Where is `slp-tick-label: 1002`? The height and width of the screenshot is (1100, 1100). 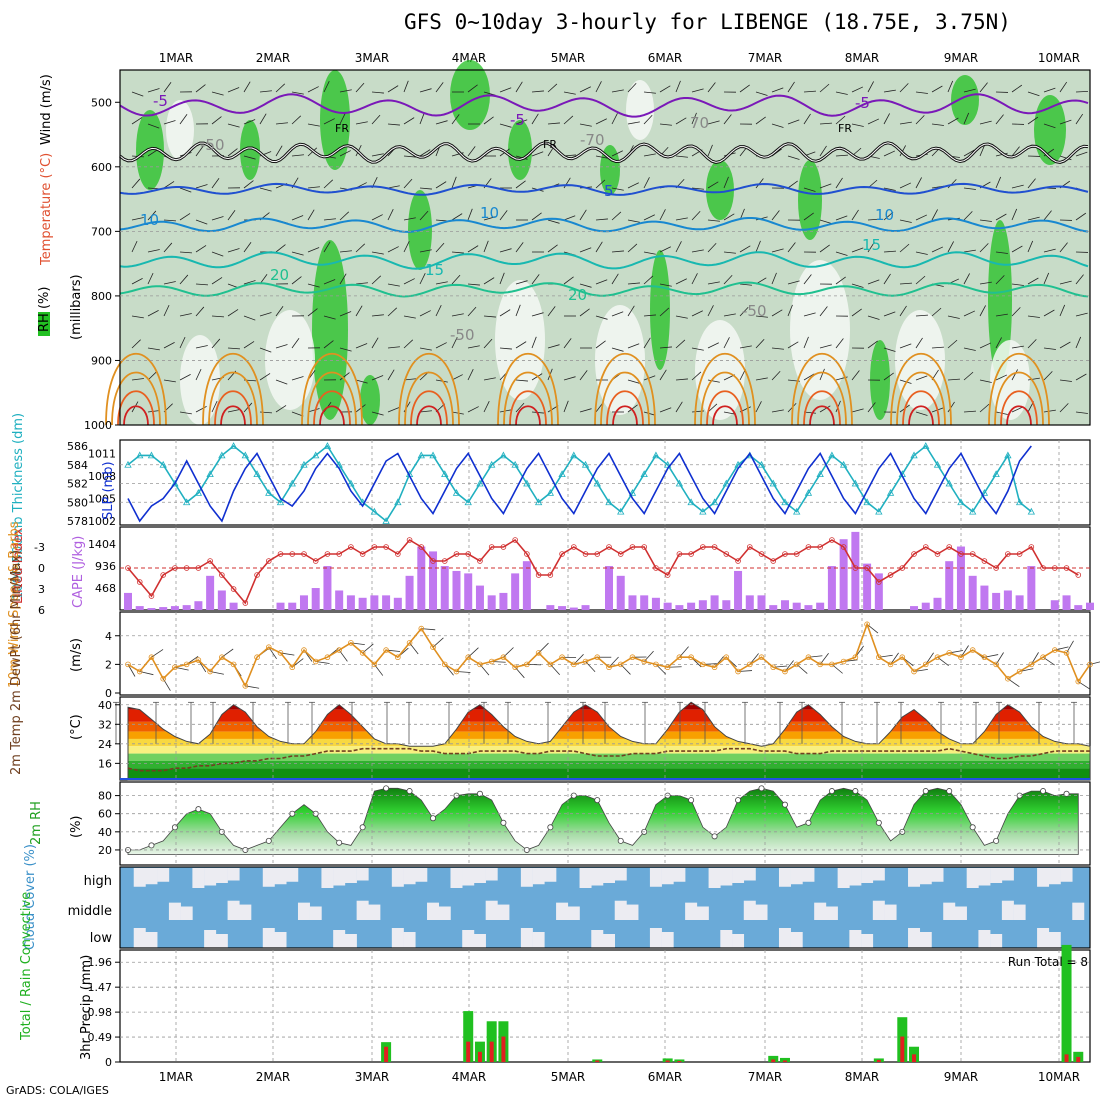 slp-tick-label: 1002 is located at coordinates (102, 521).